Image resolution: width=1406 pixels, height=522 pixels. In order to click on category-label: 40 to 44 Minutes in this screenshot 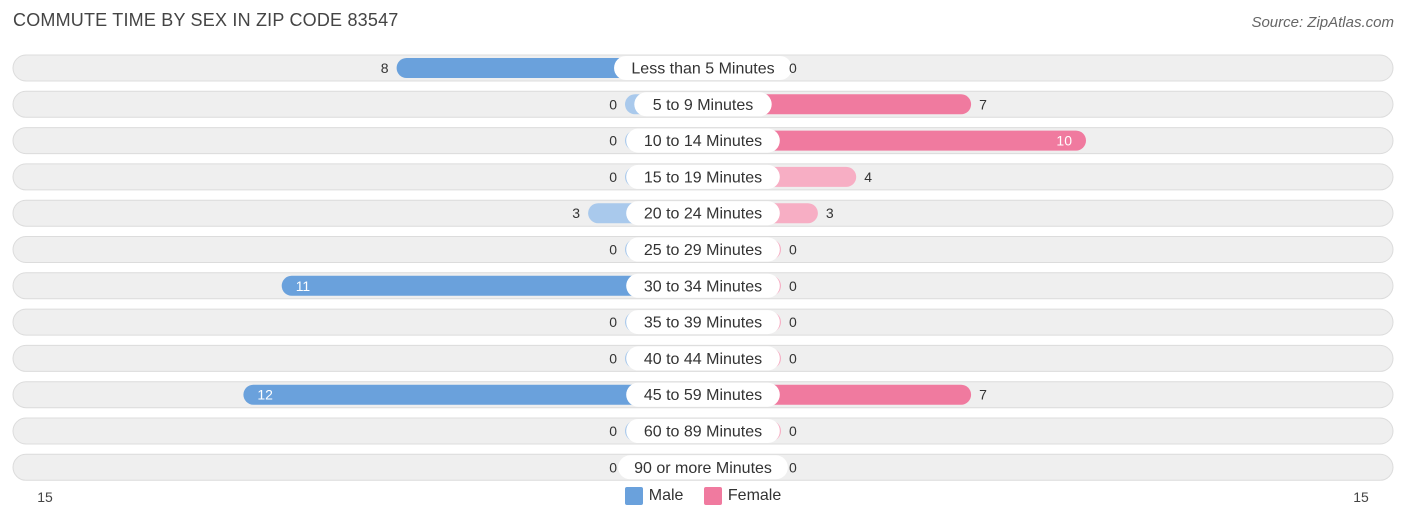, I will do `click(703, 359)`.